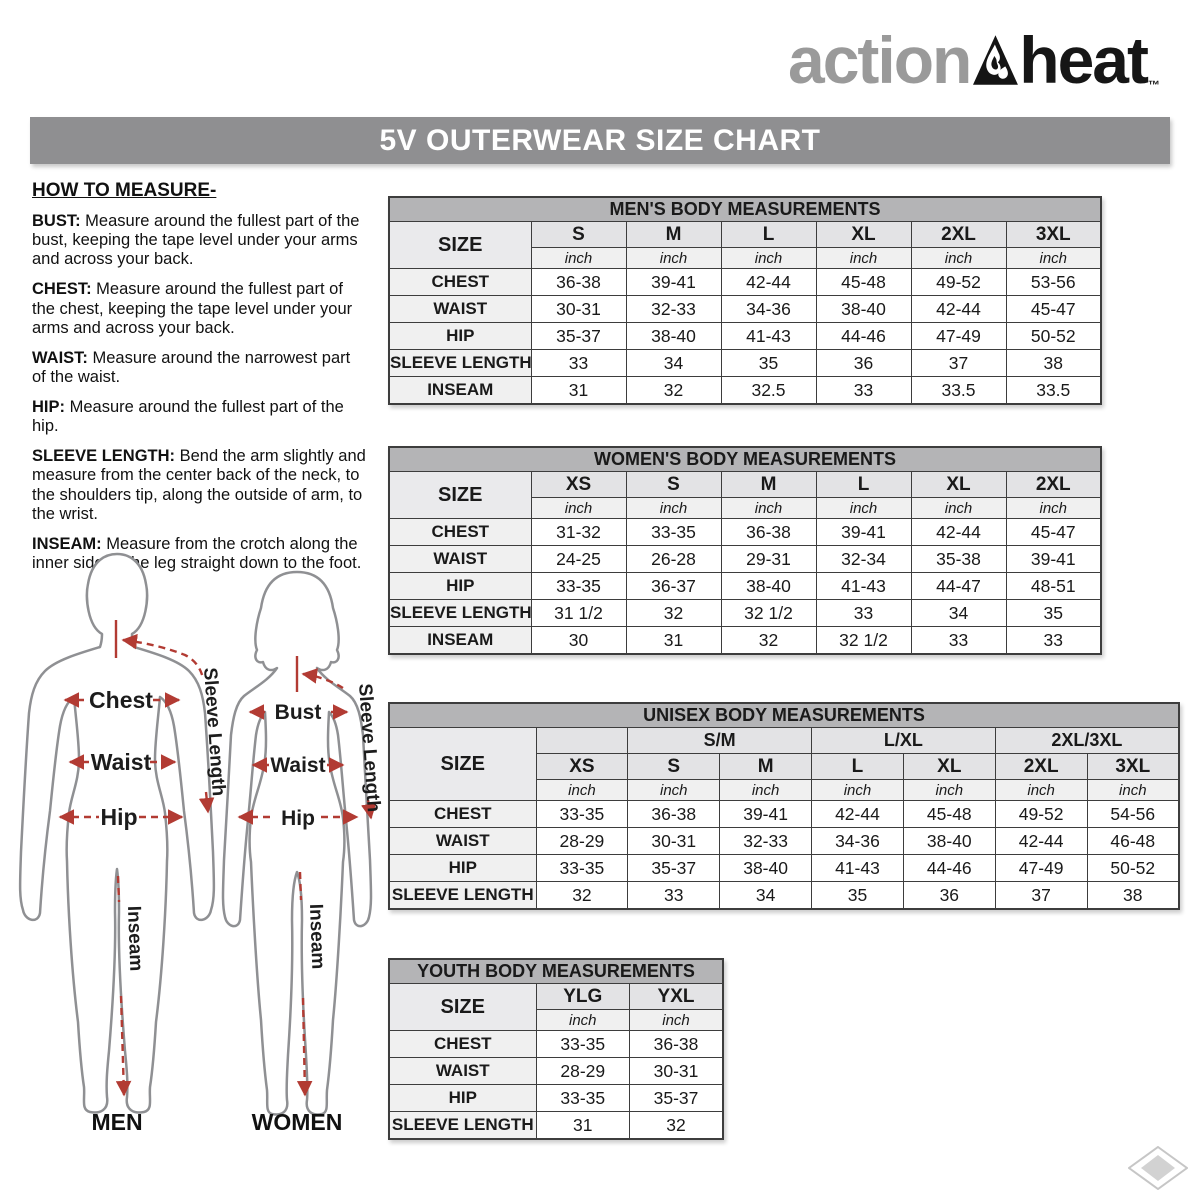 The height and width of the screenshot is (1200, 1200). I want to click on data-cell: 29-31, so click(768, 559).